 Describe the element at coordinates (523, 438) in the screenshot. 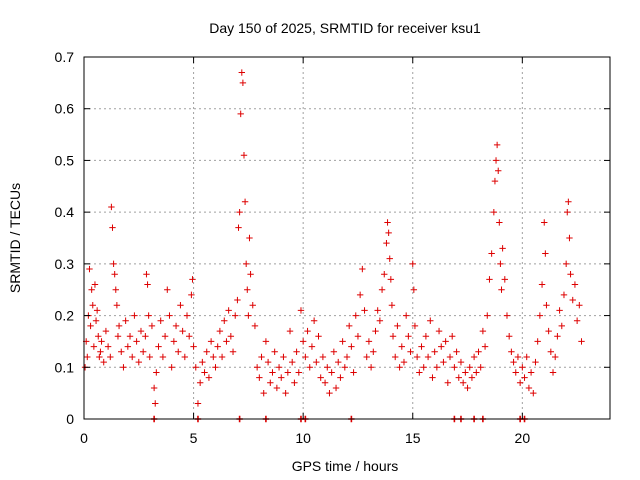

I see `x-tick-label: 20` at that location.